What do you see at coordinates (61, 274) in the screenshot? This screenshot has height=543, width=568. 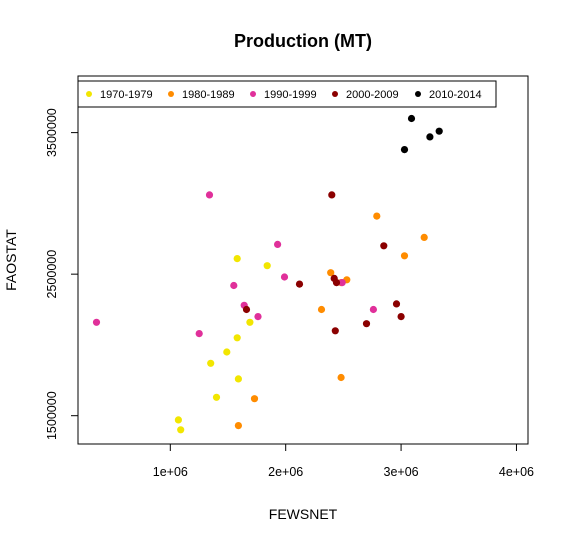 I see `y-axis: 1500000 2500000 3500000` at bounding box center [61, 274].